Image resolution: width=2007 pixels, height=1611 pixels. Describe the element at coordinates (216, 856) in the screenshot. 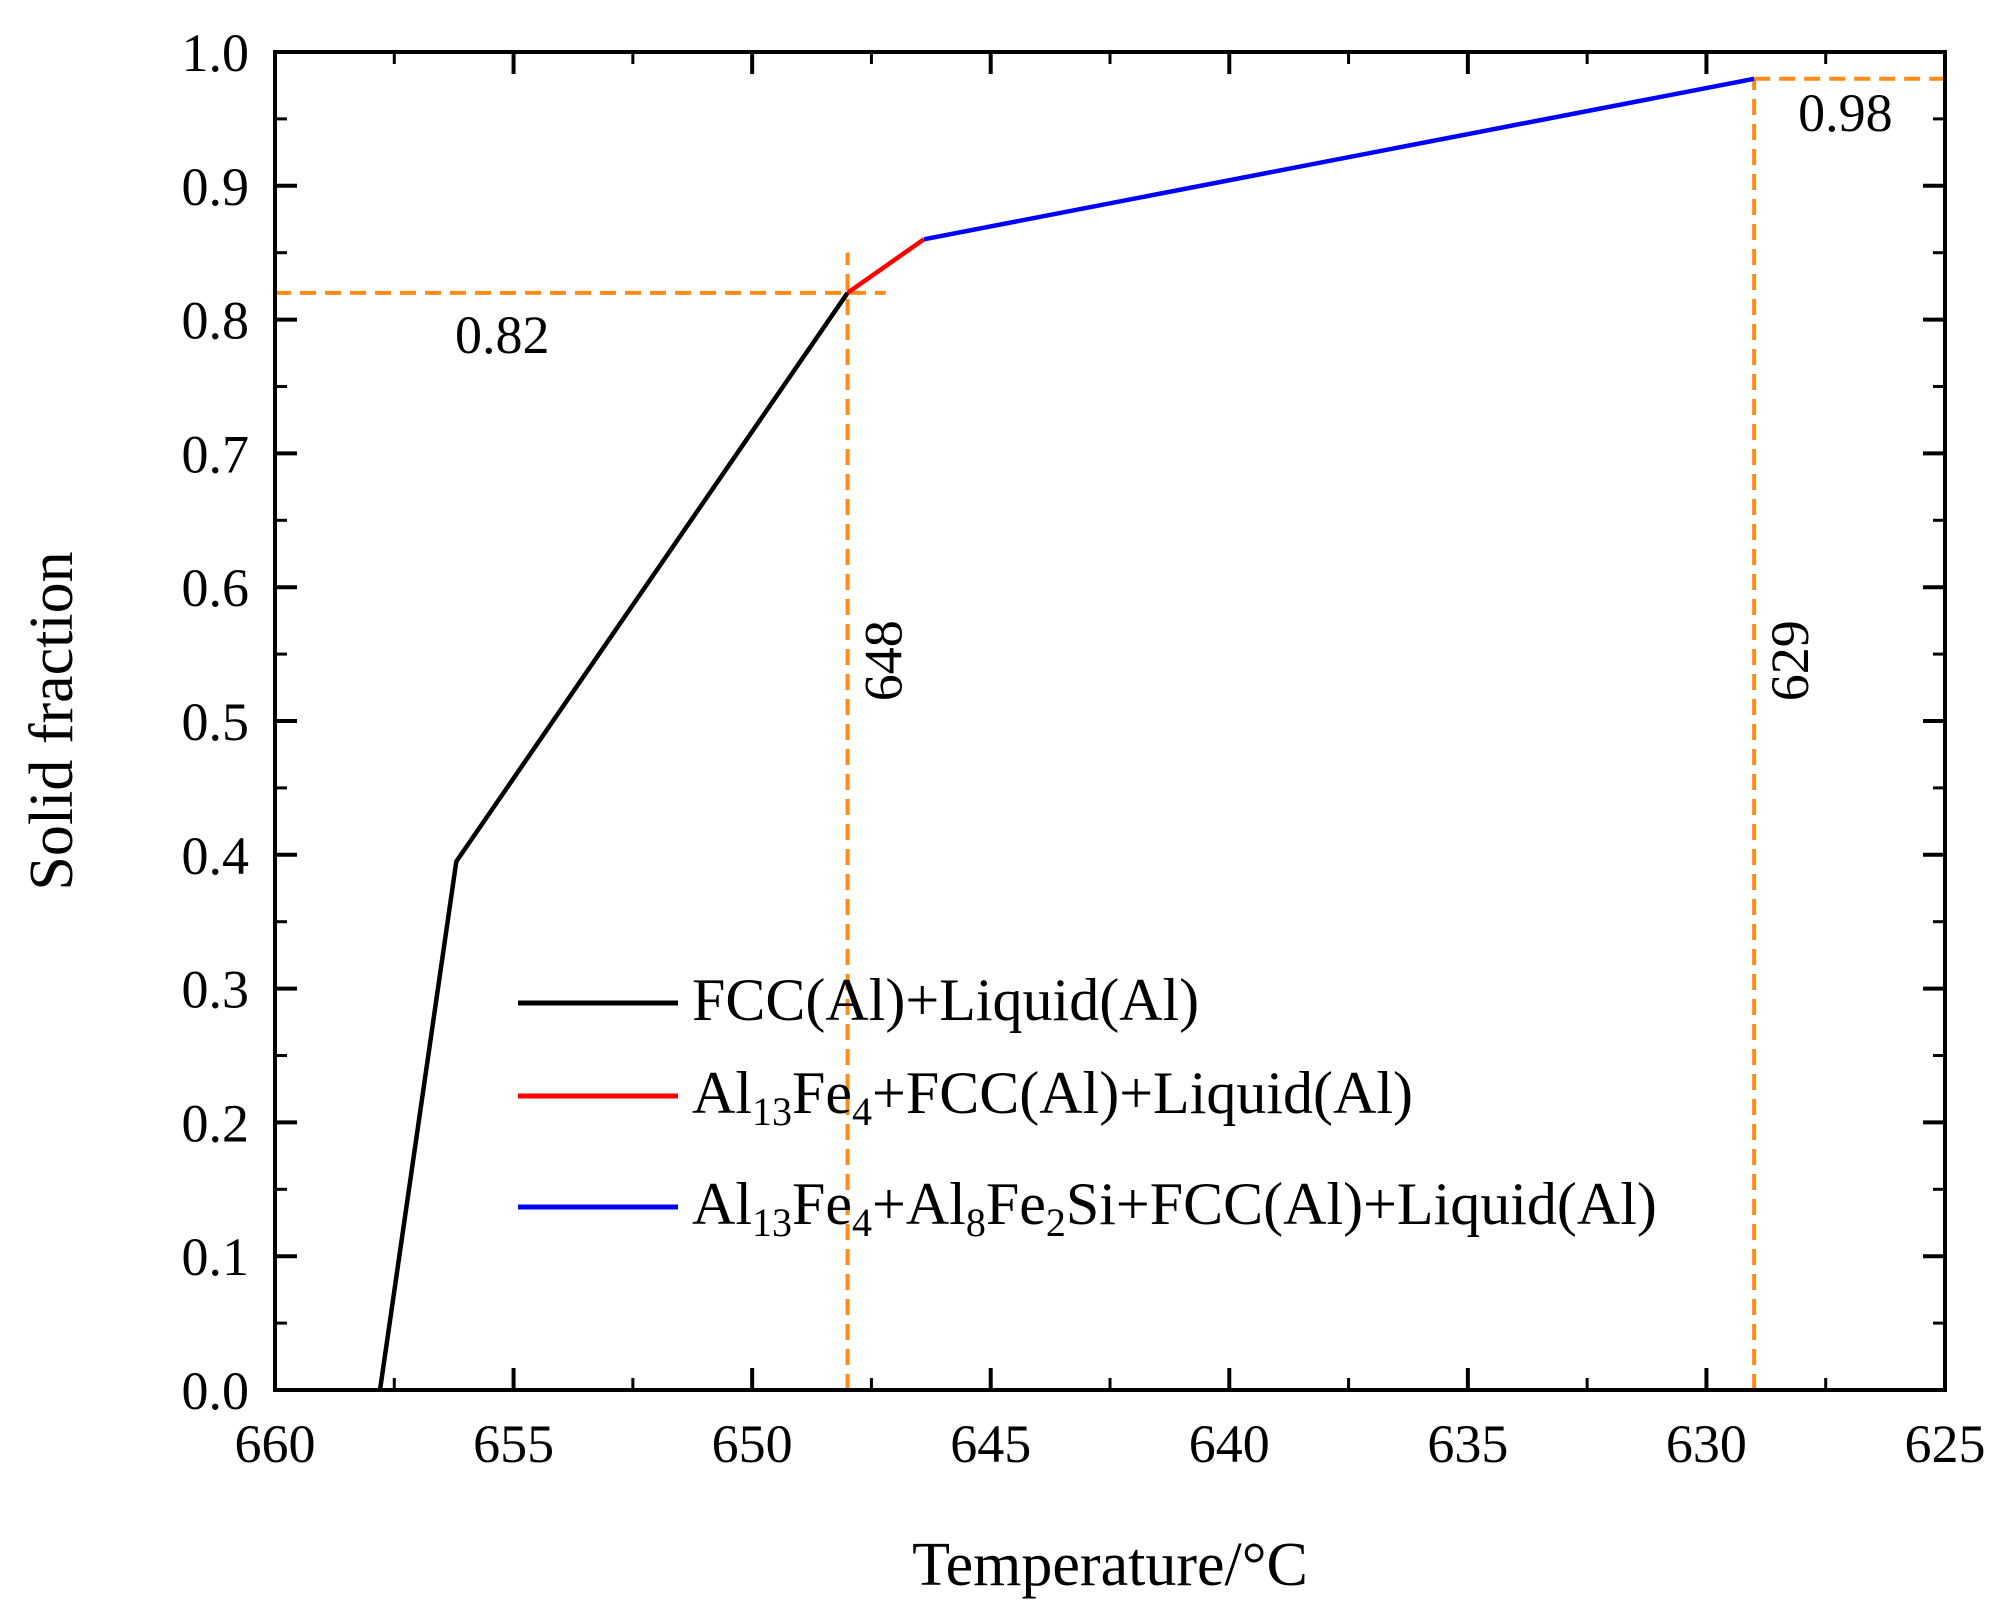

I see `y-tick-label: 0.4` at that location.